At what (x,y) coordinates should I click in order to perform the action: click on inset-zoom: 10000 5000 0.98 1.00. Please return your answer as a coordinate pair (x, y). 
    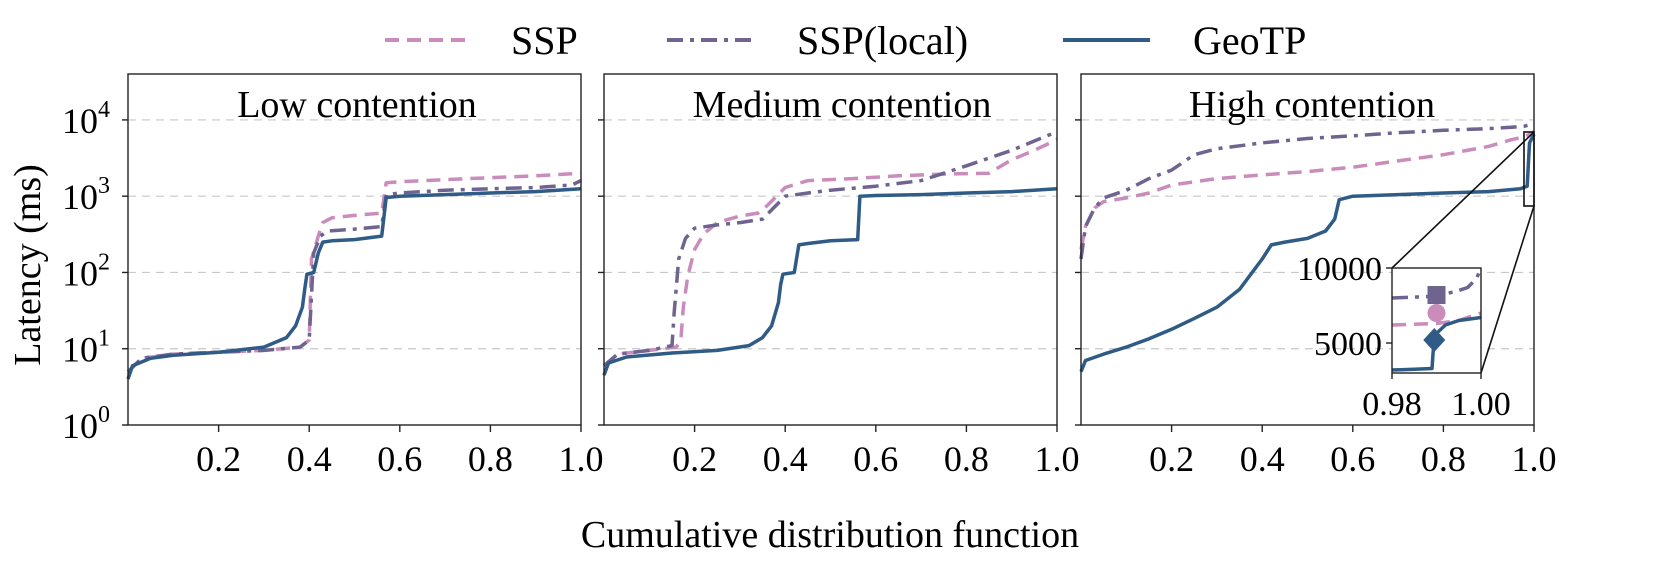
    Looking at the image, I should click on (1416, 277).